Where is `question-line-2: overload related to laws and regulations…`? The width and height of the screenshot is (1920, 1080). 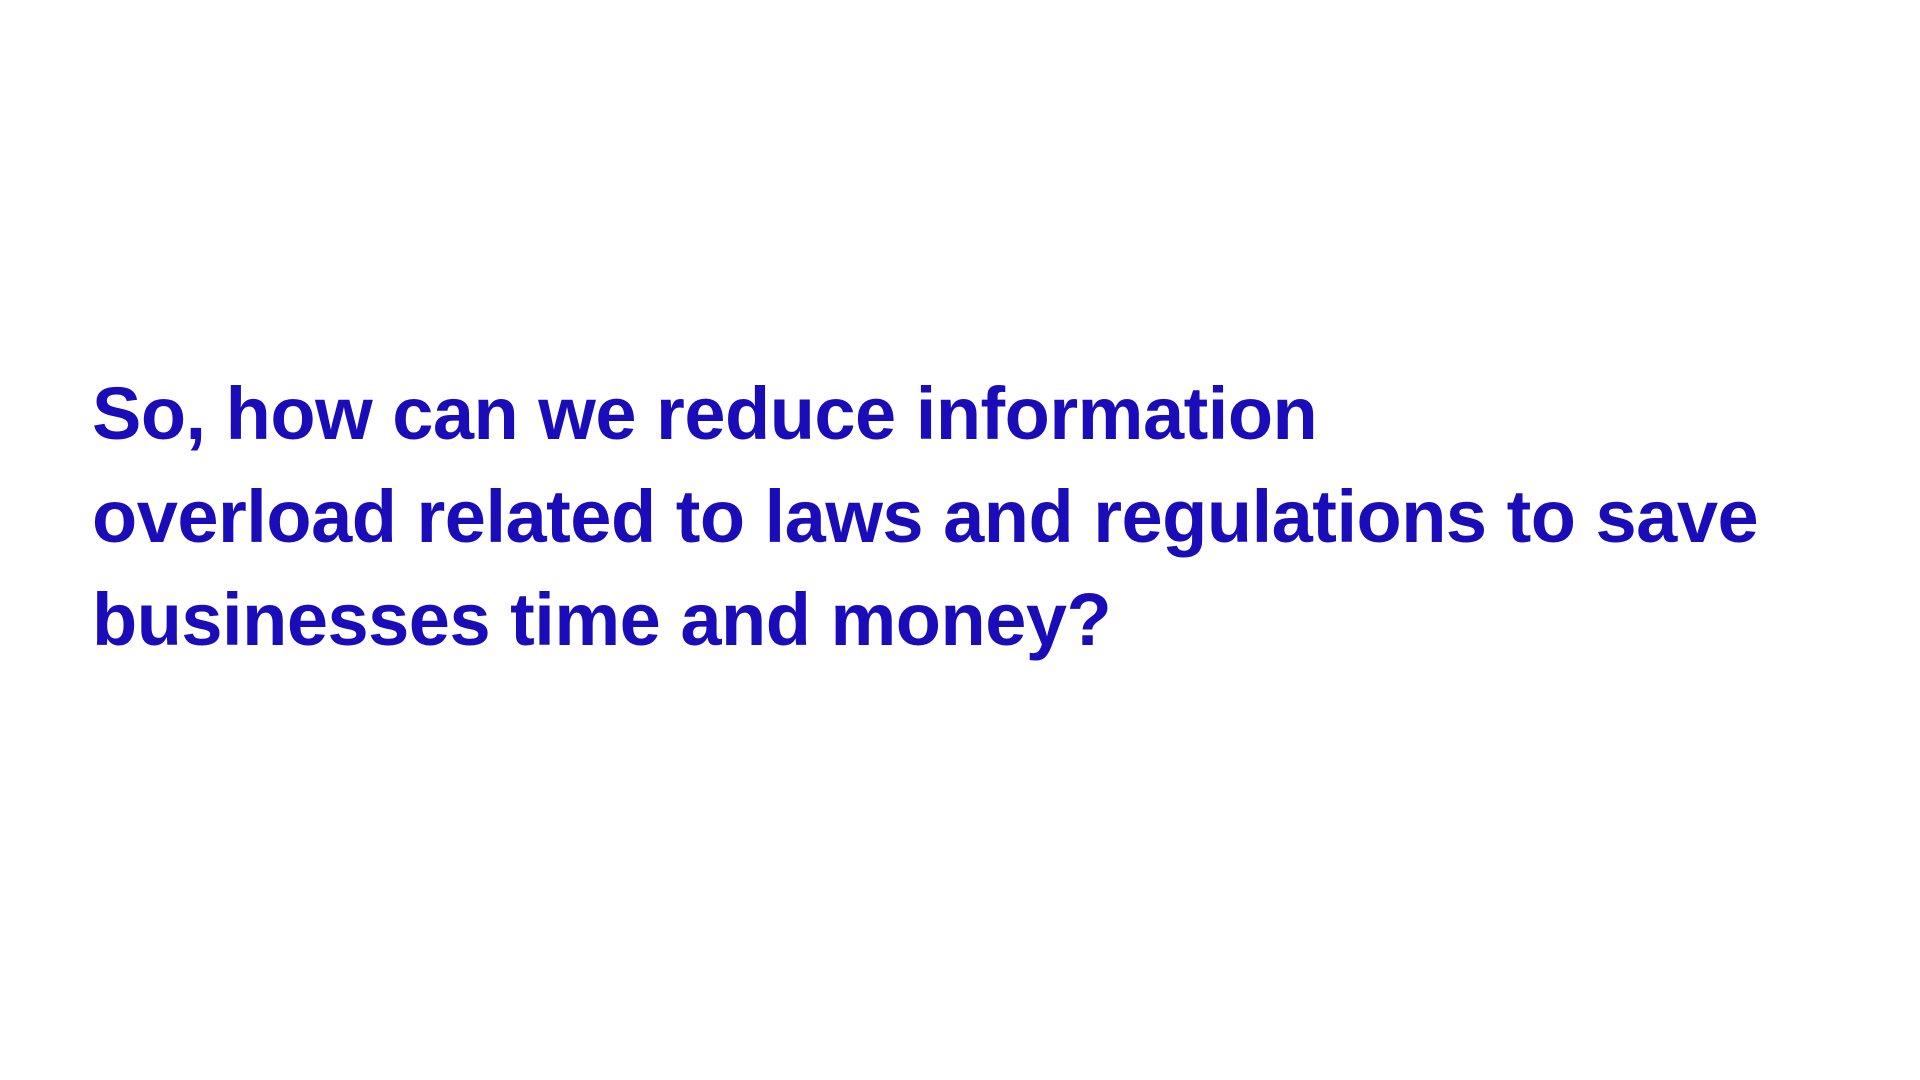 question-line-2: overload related to laws and regulations… is located at coordinates (925, 516).